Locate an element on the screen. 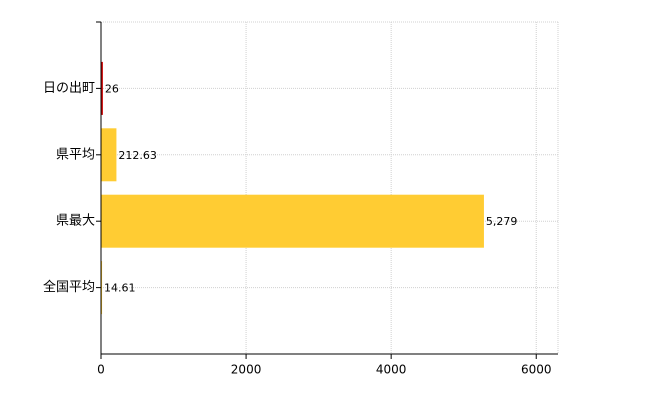 This screenshot has width=650, height=400. value-label: 212.63 is located at coordinates (137, 155).